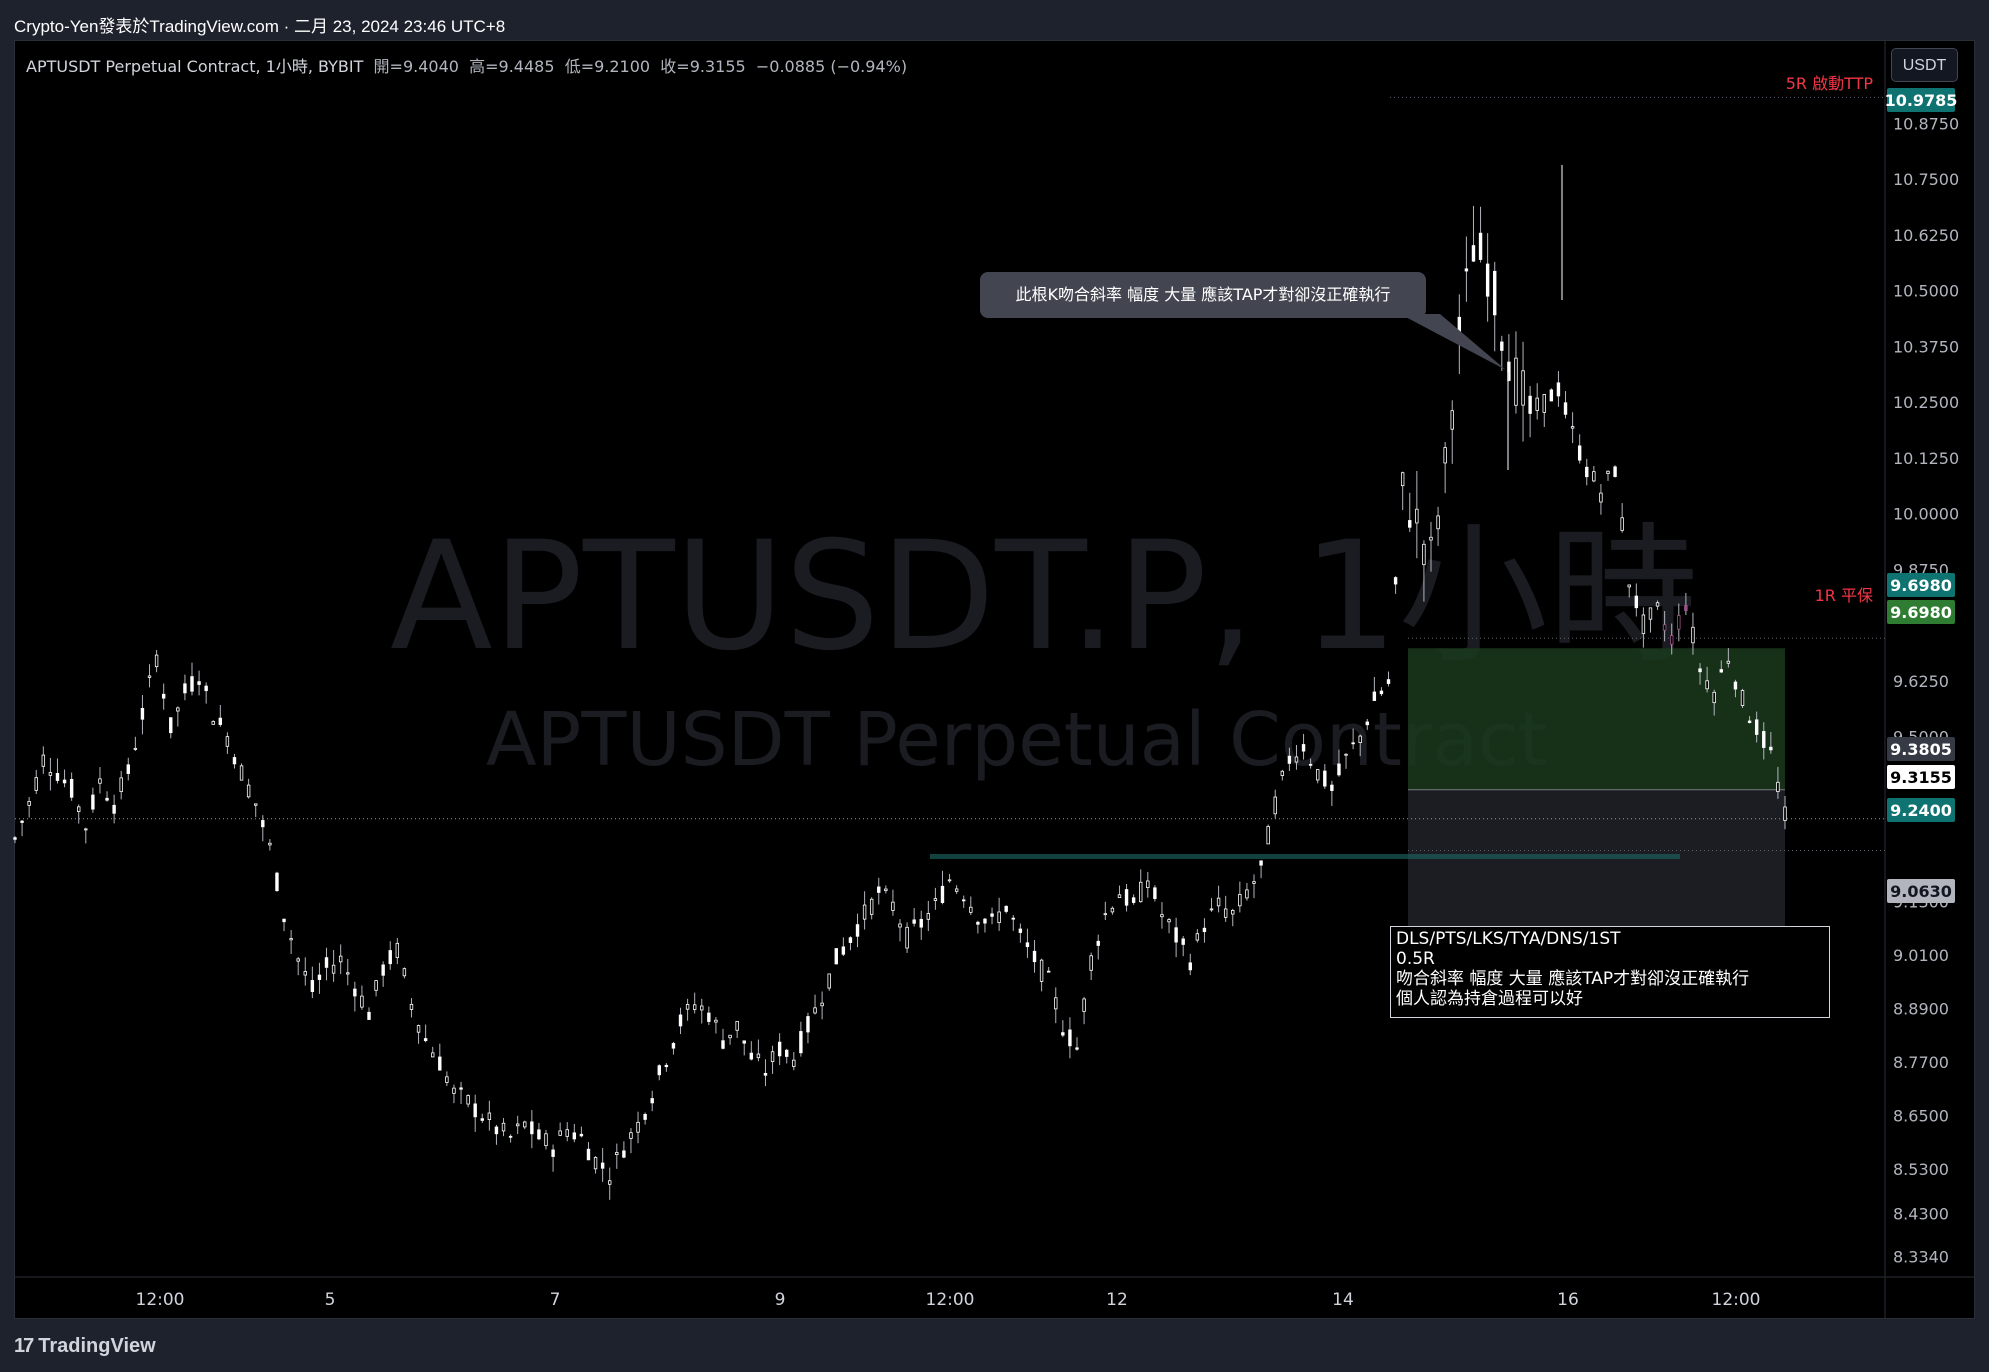 Image resolution: width=1989 pixels, height=1372 pixels. I want to click on watermark-subtitle: APTUSDT Perpetual Contract, so click(1016, 740).